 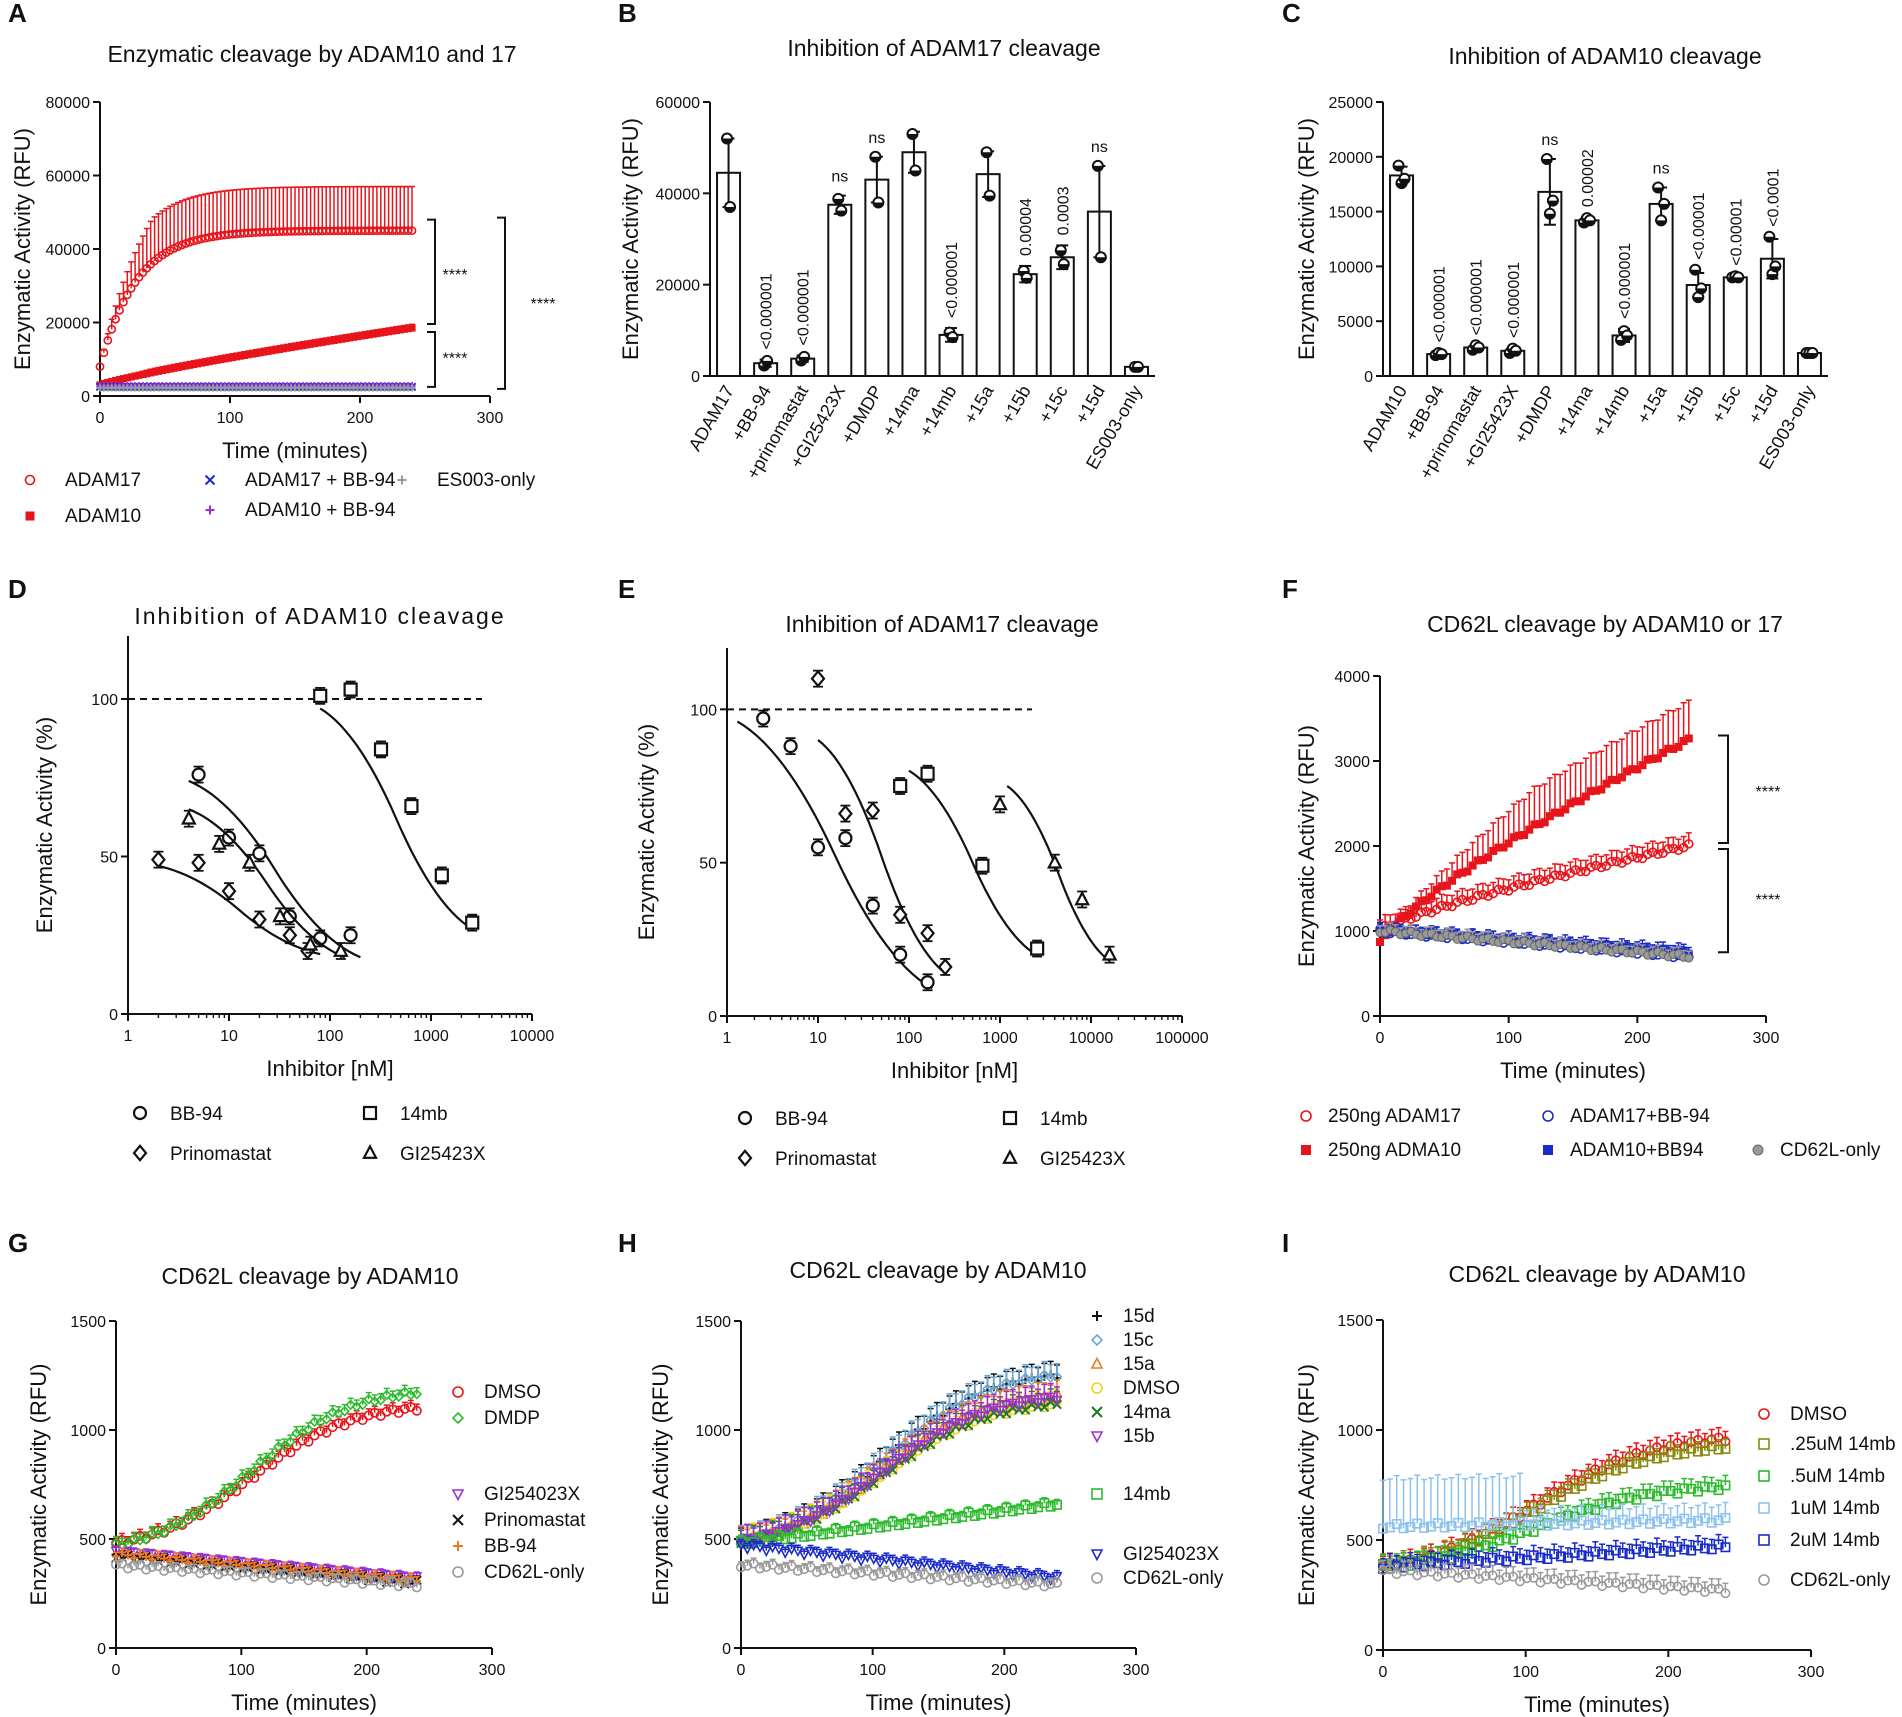 I want to click on x-tick-label: 100, so click(x=1525, y=1672).